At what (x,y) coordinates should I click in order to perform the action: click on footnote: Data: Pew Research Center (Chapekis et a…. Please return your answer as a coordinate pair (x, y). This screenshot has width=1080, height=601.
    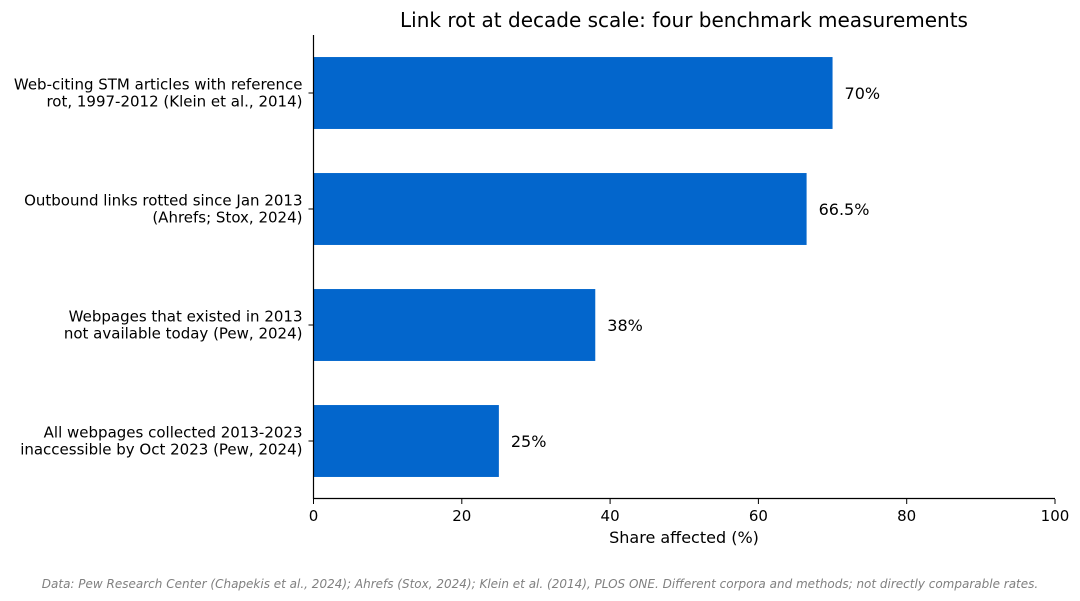
    Looking at the image, I should click on (540, 584).